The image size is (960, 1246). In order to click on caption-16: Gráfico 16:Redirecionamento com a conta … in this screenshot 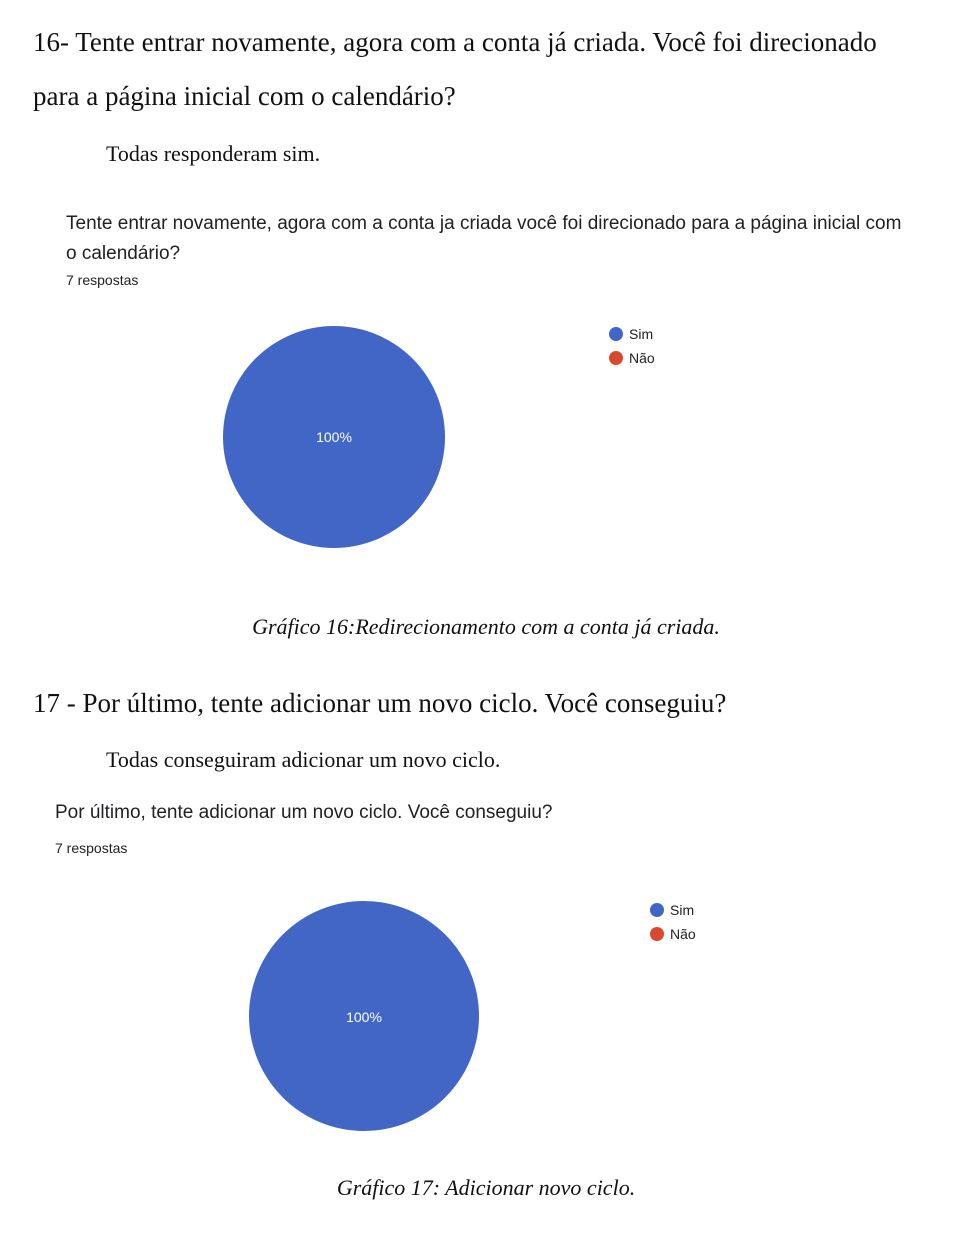, I will do `click(486, 626)`.